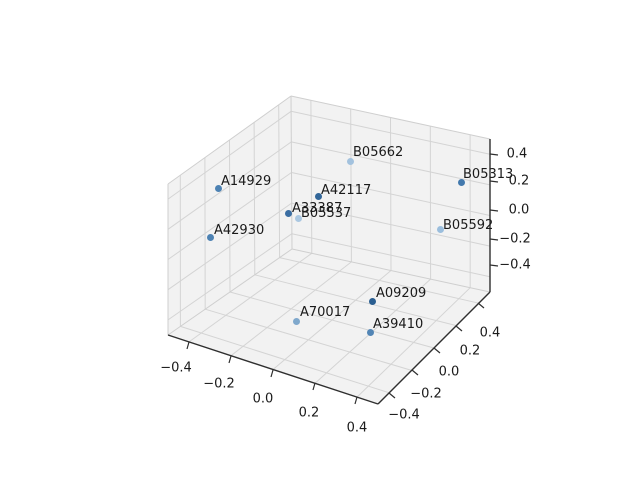 The height and width of the screenshot is (480, 640). What do you see at coordinates (298, 218) in the screenshot?
I see `scatter-point-b05537` at bounding box center [298, 218].